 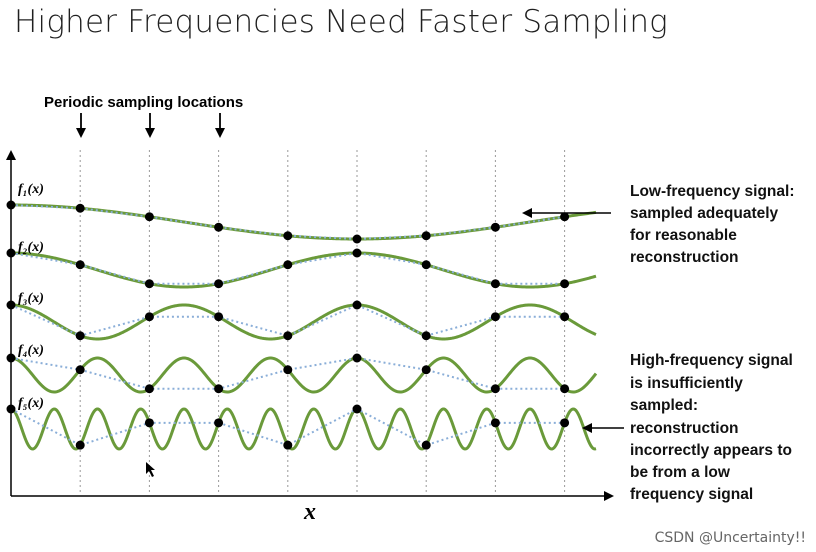 What do you see at coordinates (303, 322) in the screenshot?
I see `f3-signal-curve` at bounding box center [303, 322].